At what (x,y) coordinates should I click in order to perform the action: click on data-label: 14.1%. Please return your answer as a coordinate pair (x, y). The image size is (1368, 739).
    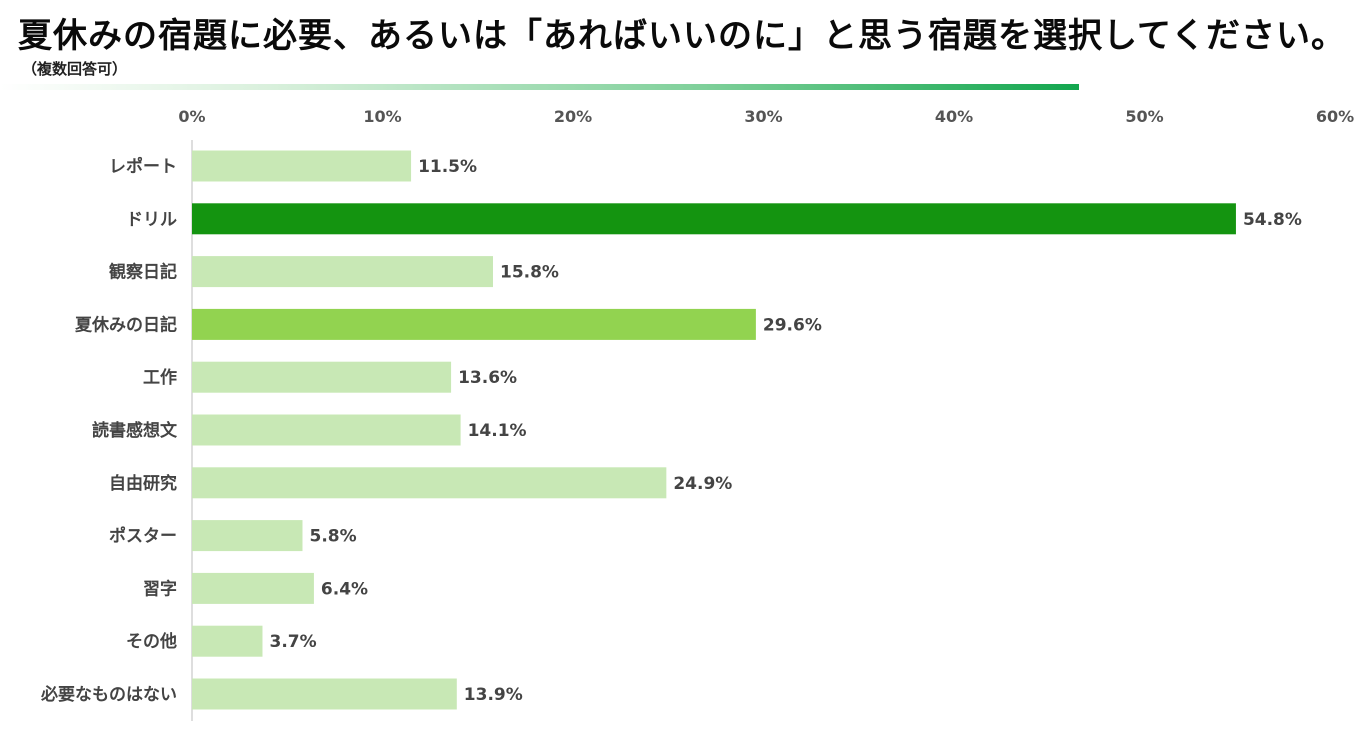
    Looking at the image, I should click on (497, 431).